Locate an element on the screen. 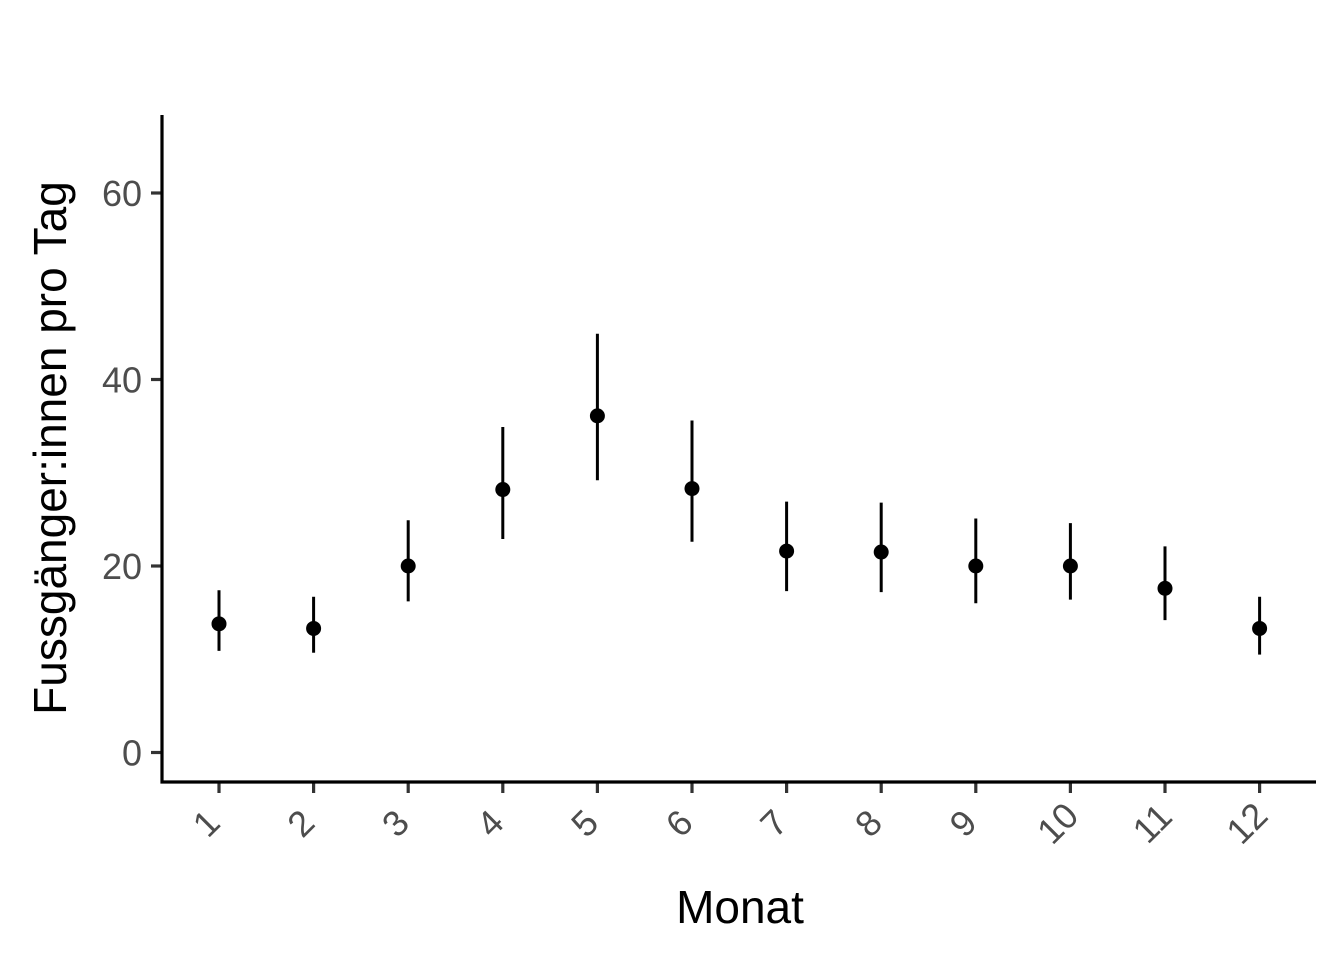 The image size is (1344, 960). x-tick-label: 11 is located at coordinates (1151, 822).